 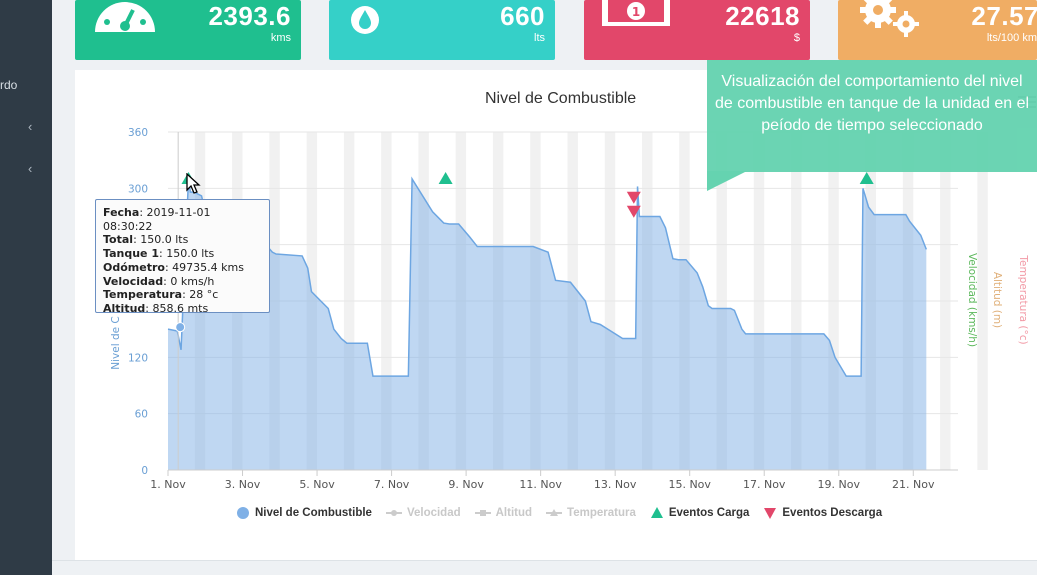 I want to click on stat-card-cost: 1 22618 $, so click(x=697, y=30).